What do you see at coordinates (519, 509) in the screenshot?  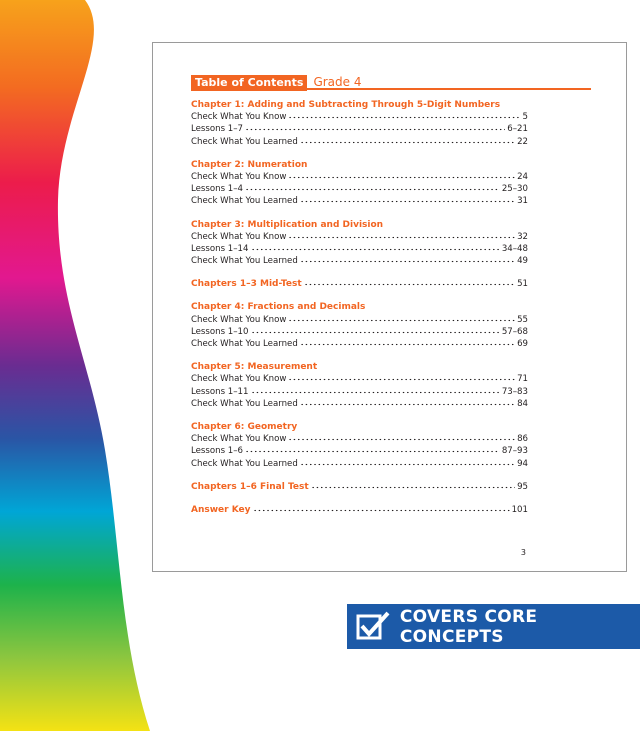 I see `section-page: 101` at bounding box center [519, 509].